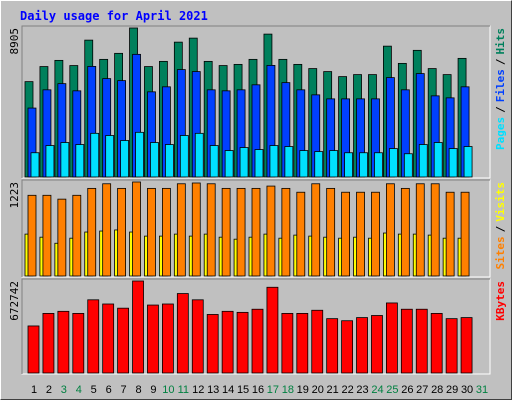 This screenshot has width=512, height=400. Describe the element at coordinates (64, 390) in the screenshot. I see `x-tick-label: 3` at that location.